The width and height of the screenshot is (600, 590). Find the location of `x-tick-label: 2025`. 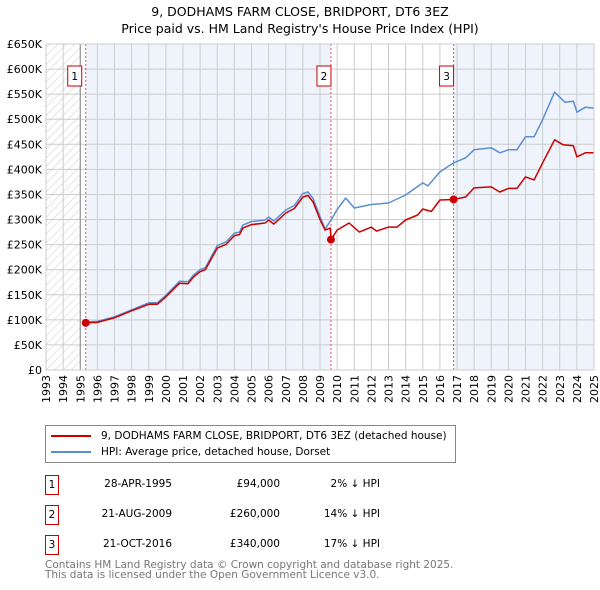

x-tick-label: 2025 is located at coordinates (594, 389).